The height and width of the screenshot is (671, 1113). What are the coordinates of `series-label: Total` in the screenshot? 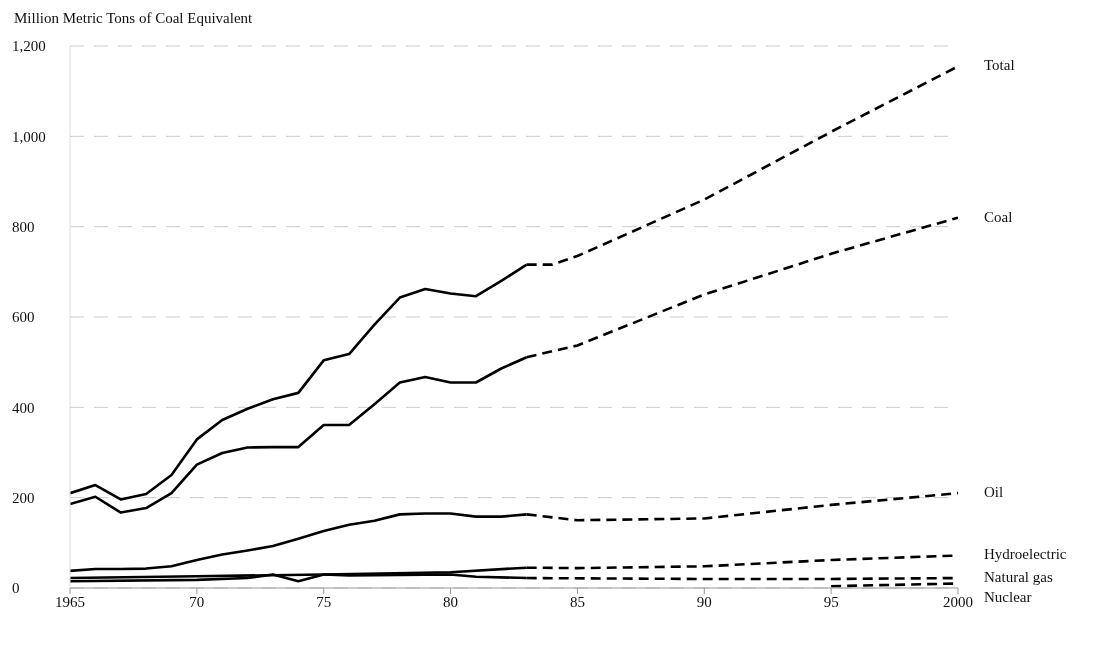 It's located at (999, 66).